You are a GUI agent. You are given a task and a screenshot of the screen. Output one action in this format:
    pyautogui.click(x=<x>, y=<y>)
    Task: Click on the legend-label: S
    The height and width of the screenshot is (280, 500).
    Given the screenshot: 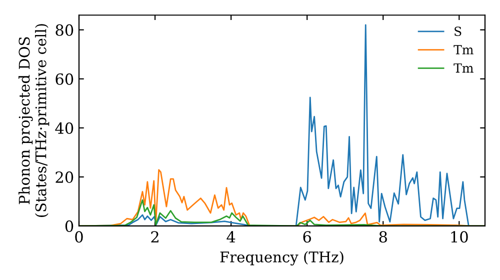 What is the action you would take?
    pyautogui.click(x=458, y=31)
    